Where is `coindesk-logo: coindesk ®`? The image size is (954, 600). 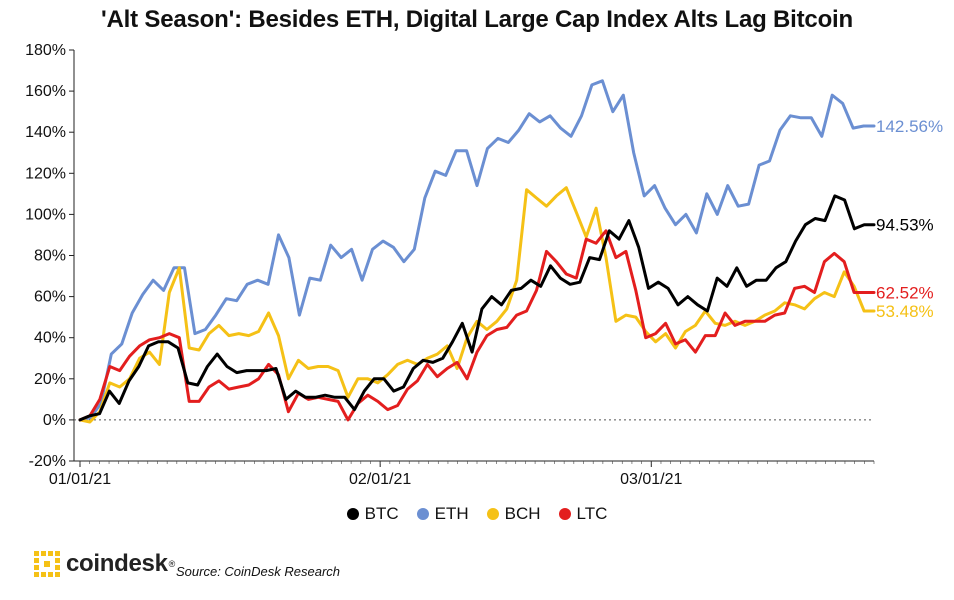 coindesk-logo: coindesk ® is located at coordinates (104, 564).